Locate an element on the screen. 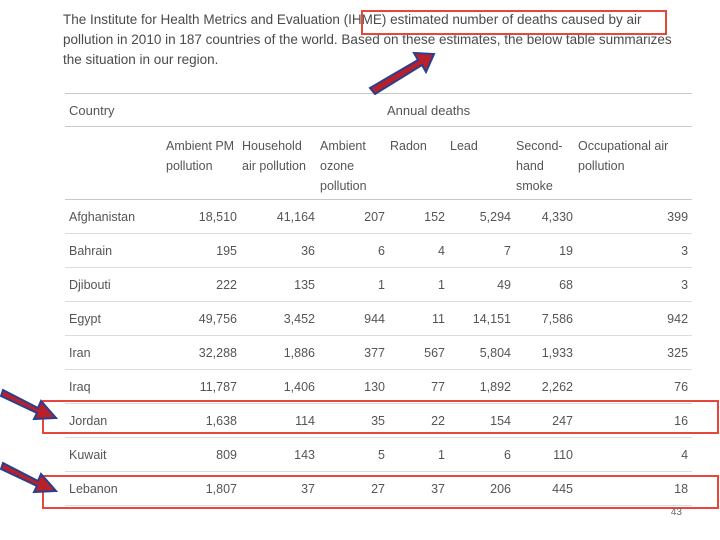 Image resolution: width=720 pixels, height=540 pixels. value-cell: 114 is located at coordinates (280, 420).